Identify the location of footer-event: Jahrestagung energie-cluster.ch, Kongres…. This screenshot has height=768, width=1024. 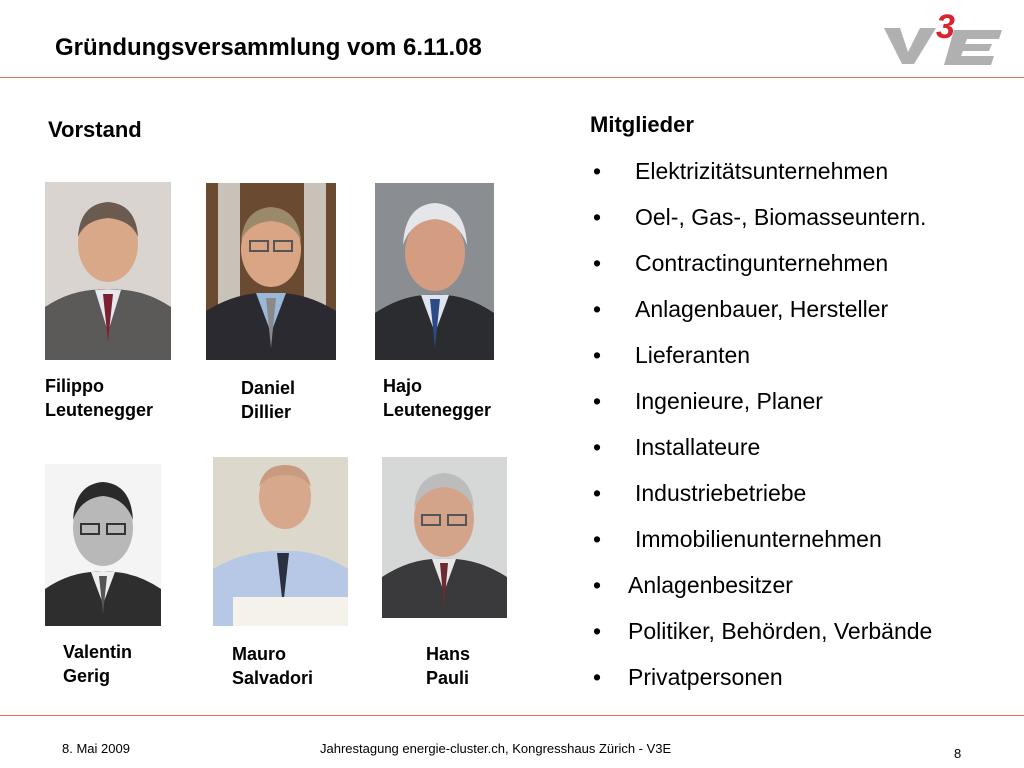
(496, 748).